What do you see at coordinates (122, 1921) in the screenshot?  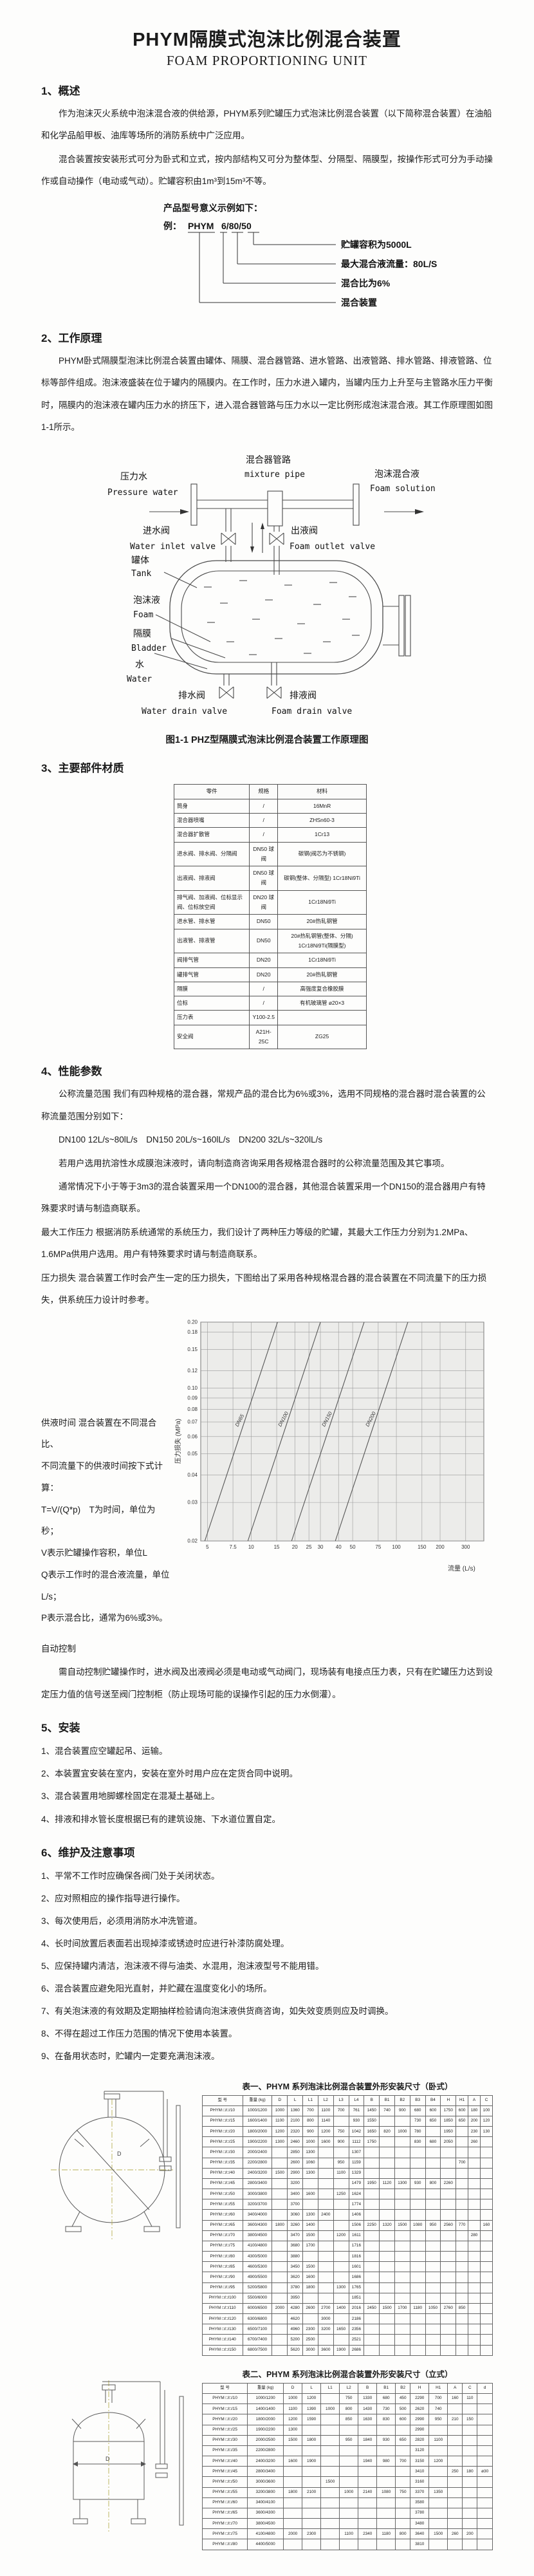 I see `list-item: 3、每次使用后，必须用消防水冲洗管道。` at bounding box center [122, 1921].